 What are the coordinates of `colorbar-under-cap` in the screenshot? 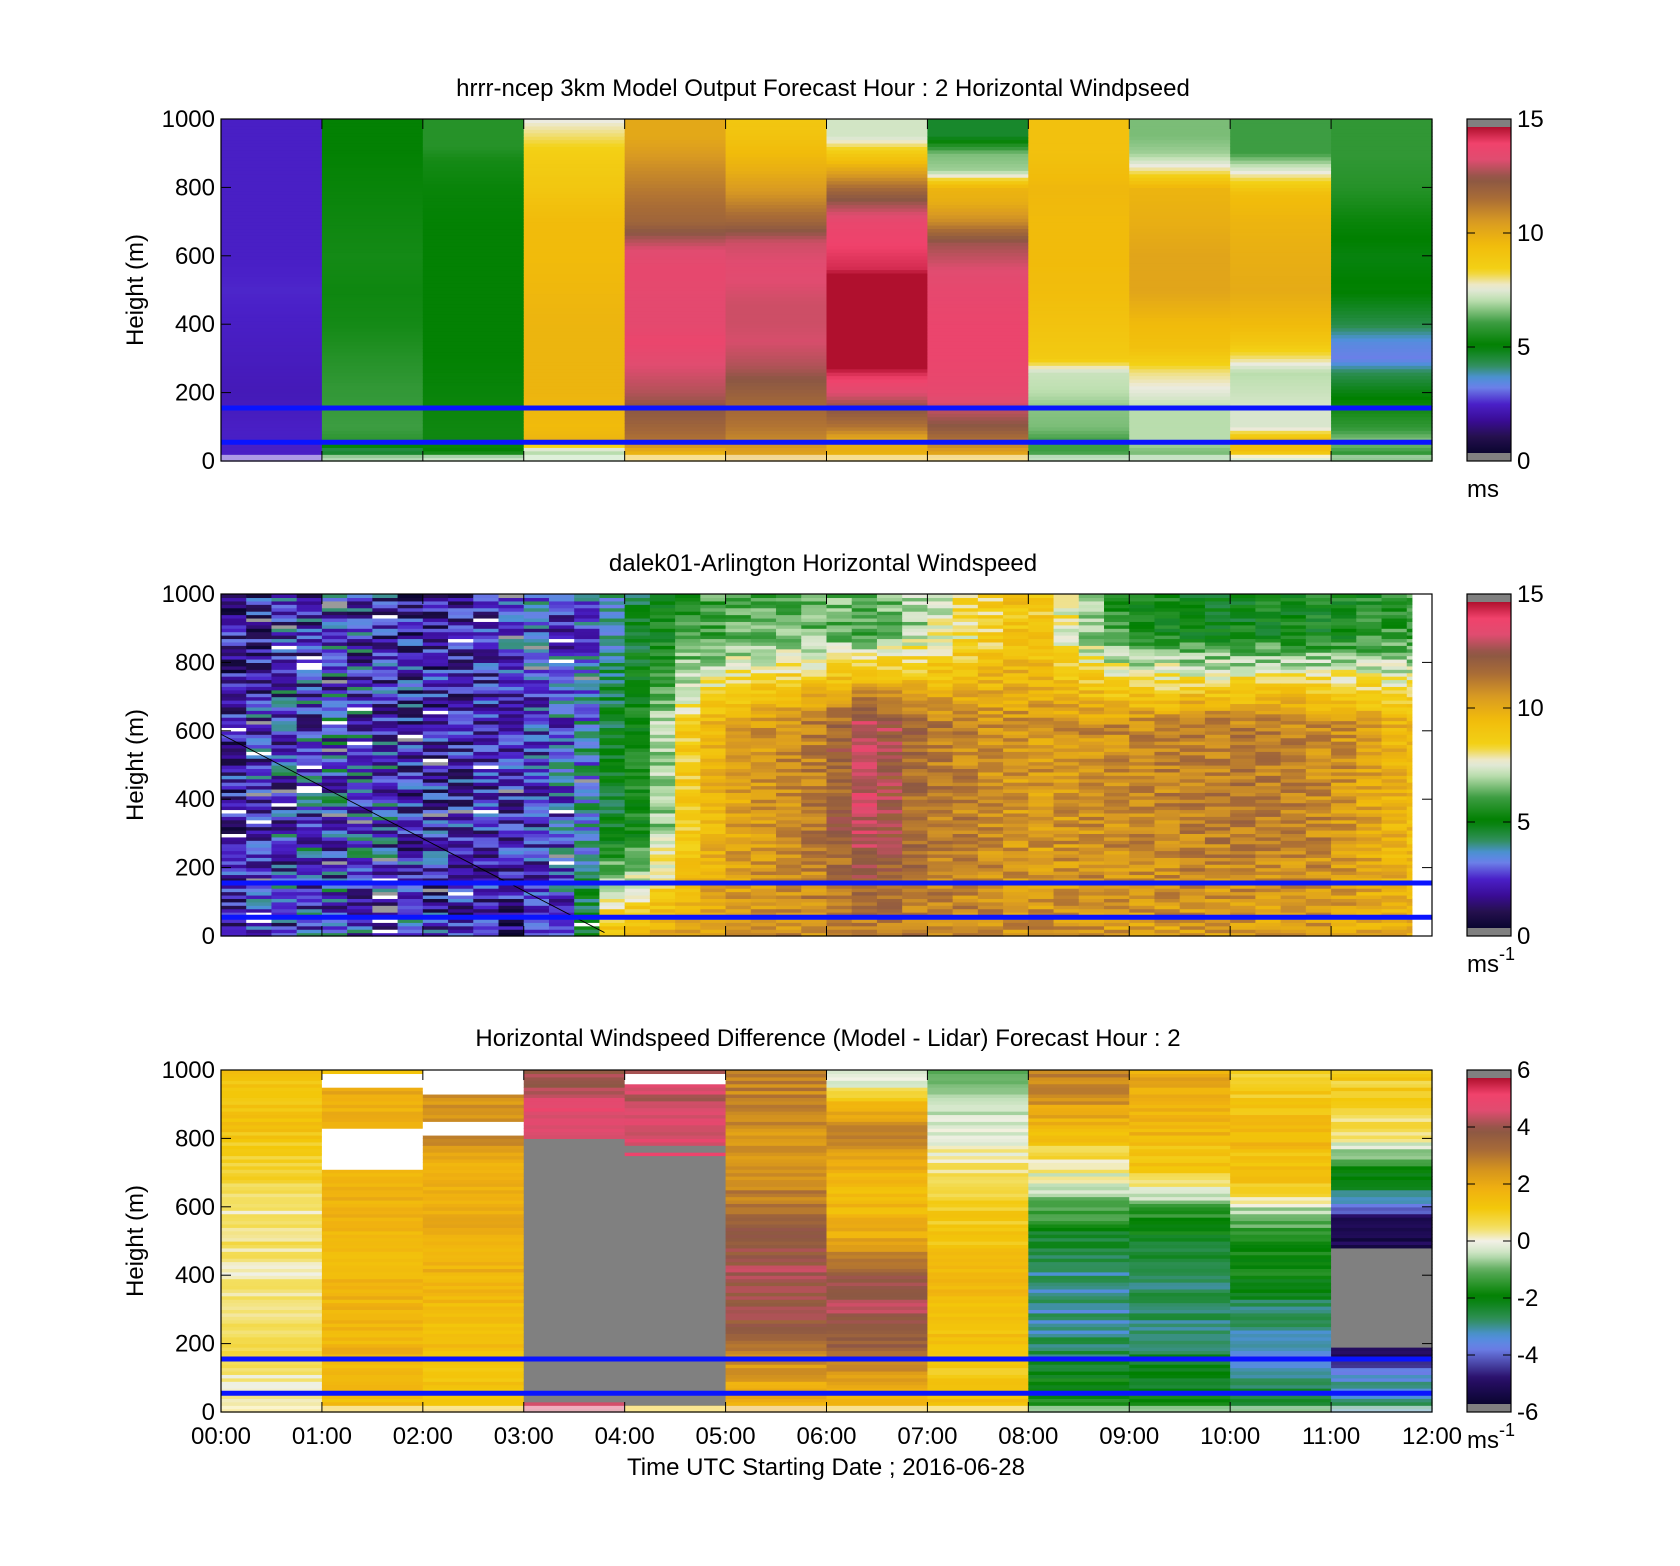 It's located at (1489, 457).